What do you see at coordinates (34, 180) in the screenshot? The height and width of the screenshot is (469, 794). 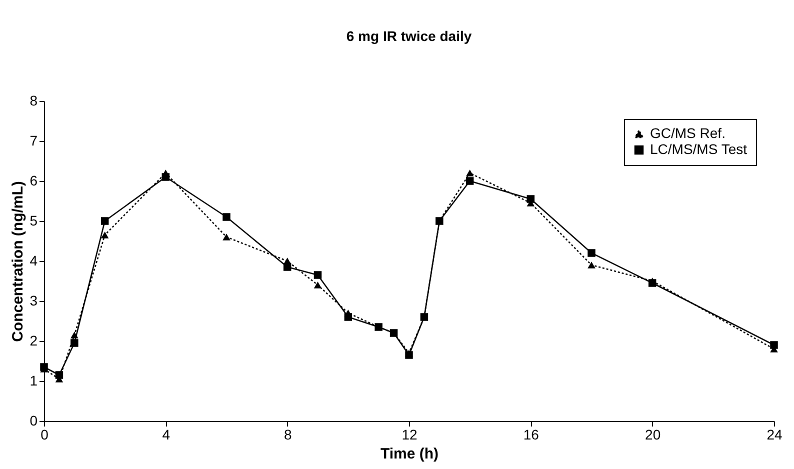 I see `y-tick-label: 6` at bounding box center [34, 180].